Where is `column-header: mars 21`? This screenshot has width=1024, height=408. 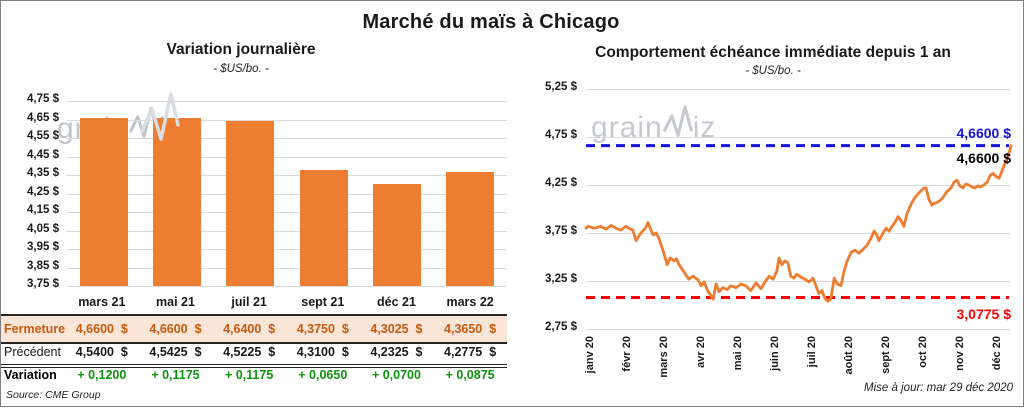
column-header: mars 21 is located at coordinates (102, 302).